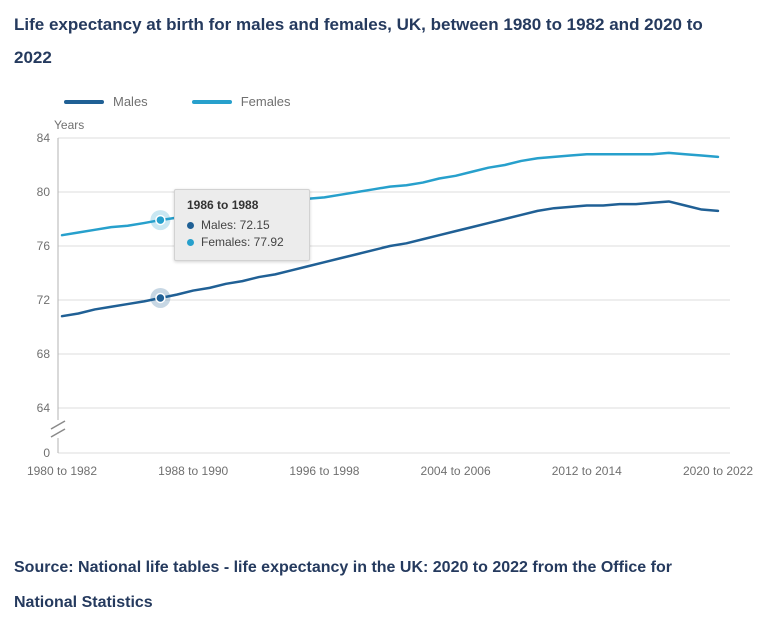 Image resolution: width=768 pixels, height=618 pixels. I want to click on x-tick-label: 2004 to 2006, so click(456, 471).